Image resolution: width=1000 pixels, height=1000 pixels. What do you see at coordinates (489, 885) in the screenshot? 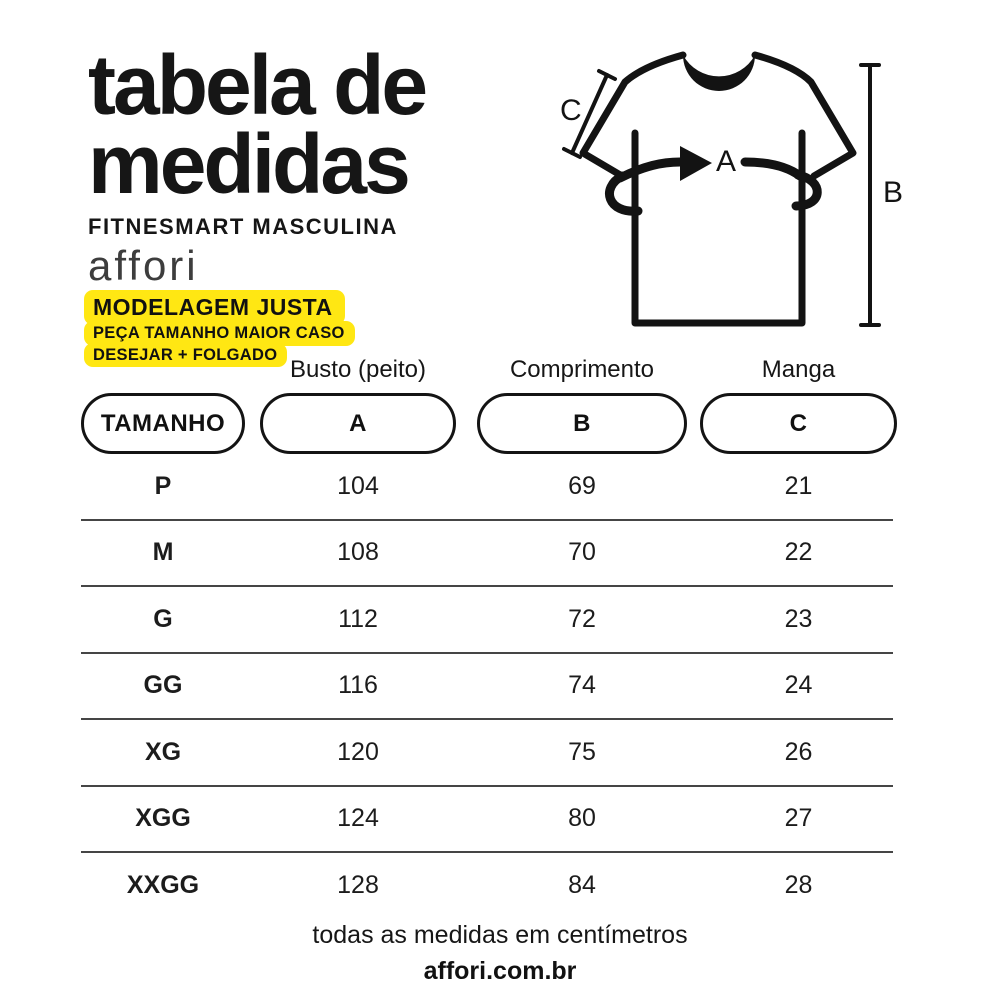
I see `table-row: XXGG 128 84 28` at bounding box center [489, 885].